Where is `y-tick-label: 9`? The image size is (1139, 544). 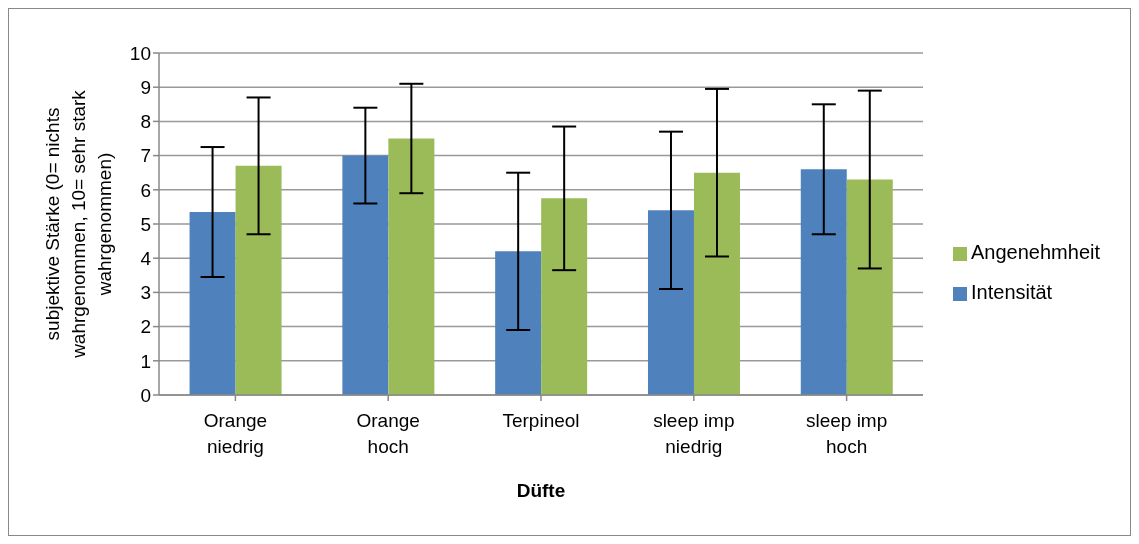 y-tick-label: 9 is located at coordinates (145, 87).